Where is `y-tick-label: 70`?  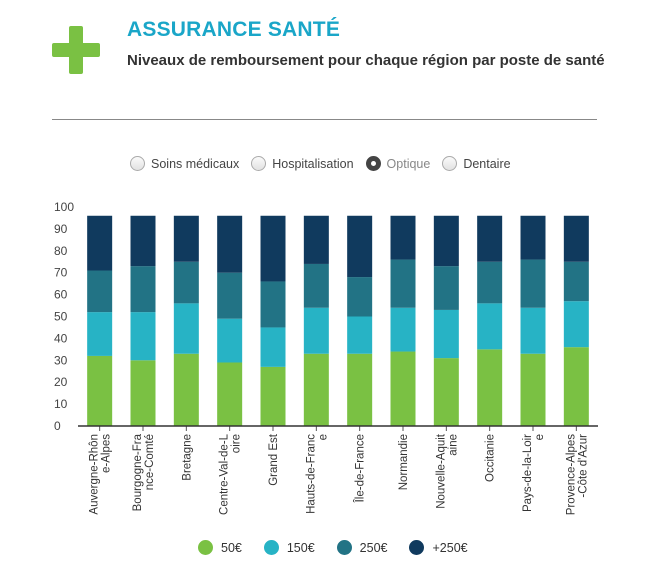
y-tick-label: 70 is located at coordinates (61, 273).